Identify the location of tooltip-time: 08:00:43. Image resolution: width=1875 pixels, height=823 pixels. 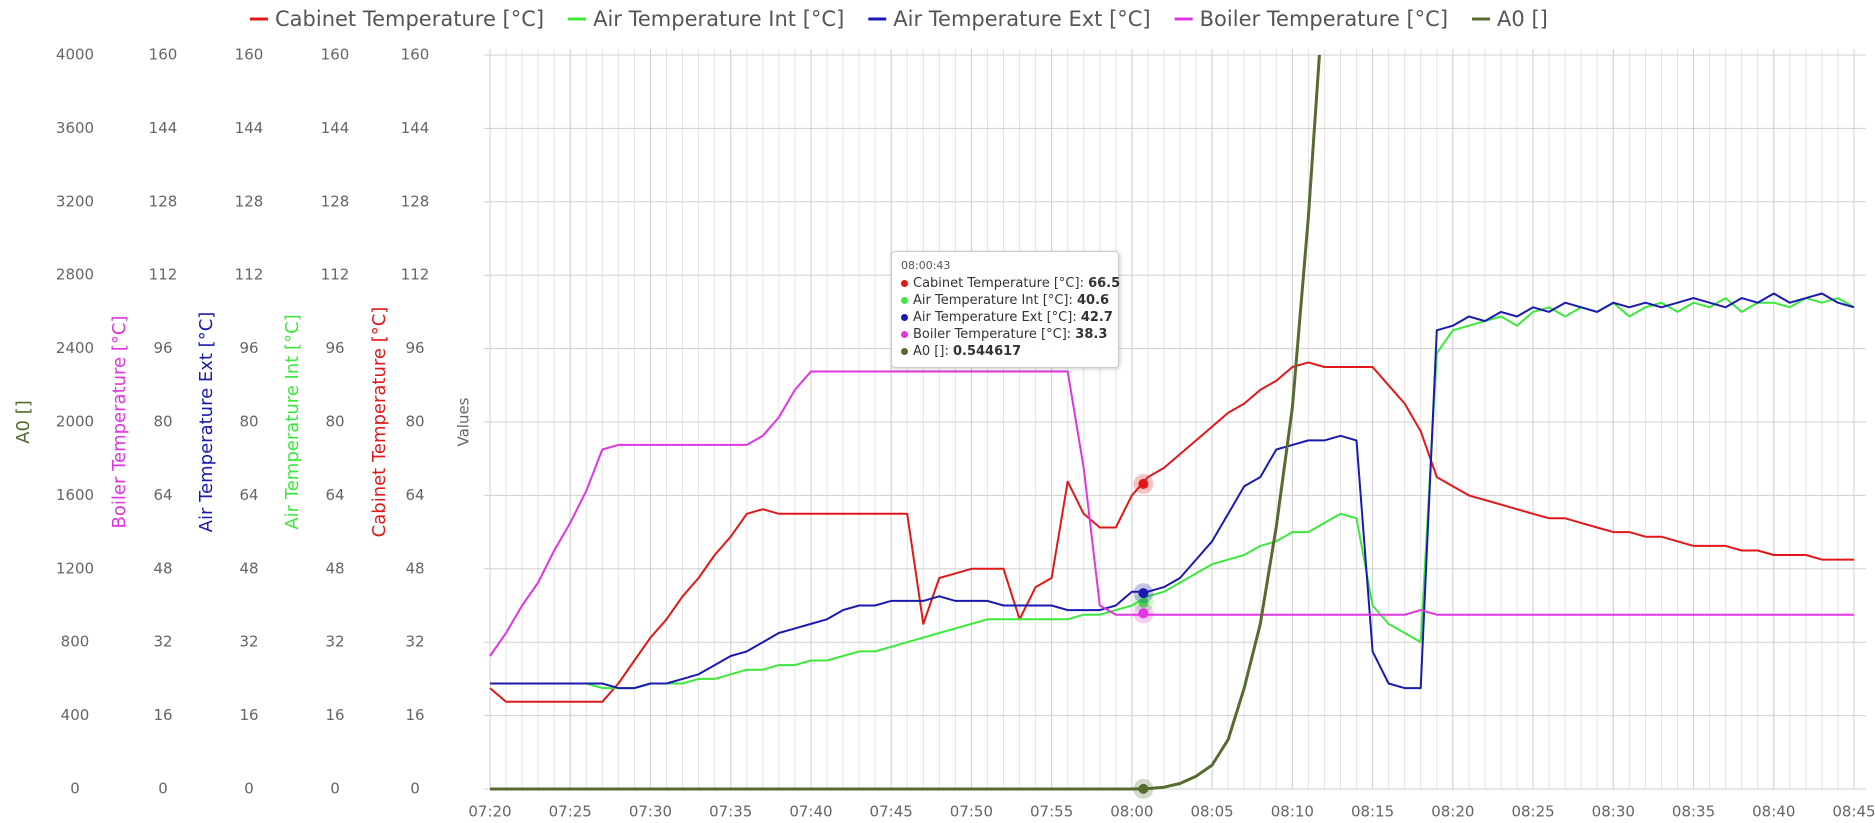
(926, 265).